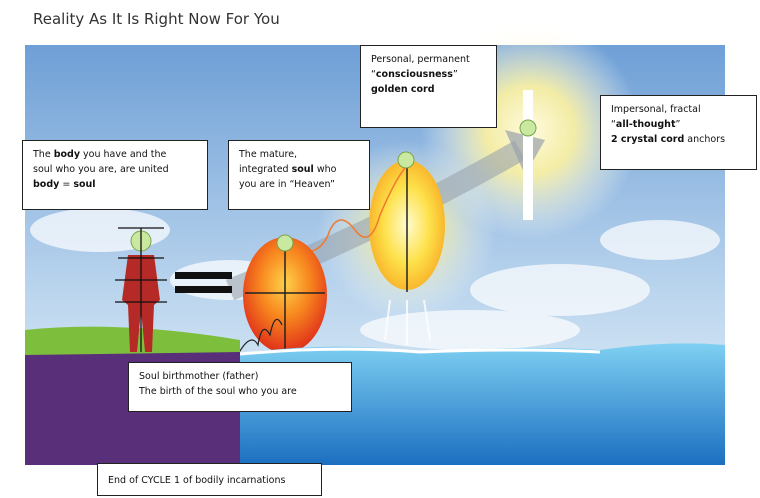 The height and width of the screenshot is (498, 760). What do you see at coordinates (203, 282) in the screenshot?
I see `equals-sign` at bounding box center [203, 282].